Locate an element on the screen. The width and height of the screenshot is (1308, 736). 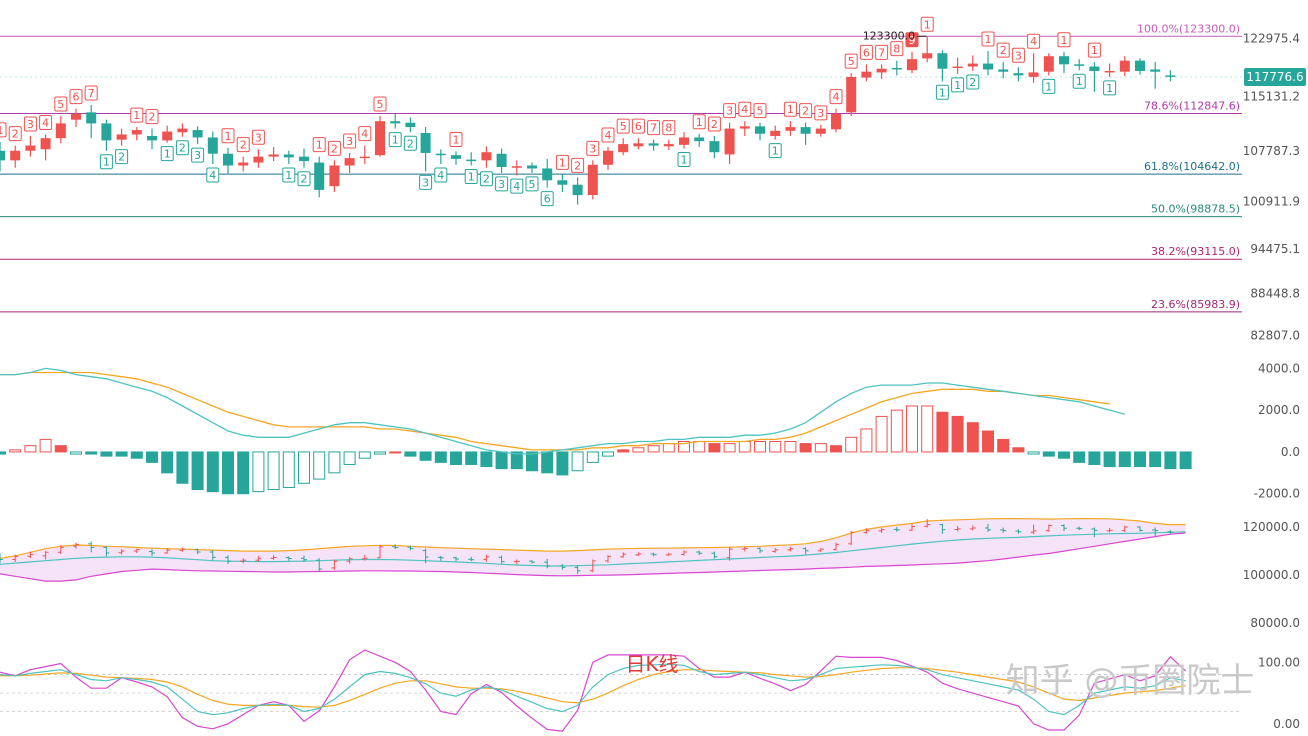
price-axis-tick: 82807.0 is located at coordinates (1275, 335).